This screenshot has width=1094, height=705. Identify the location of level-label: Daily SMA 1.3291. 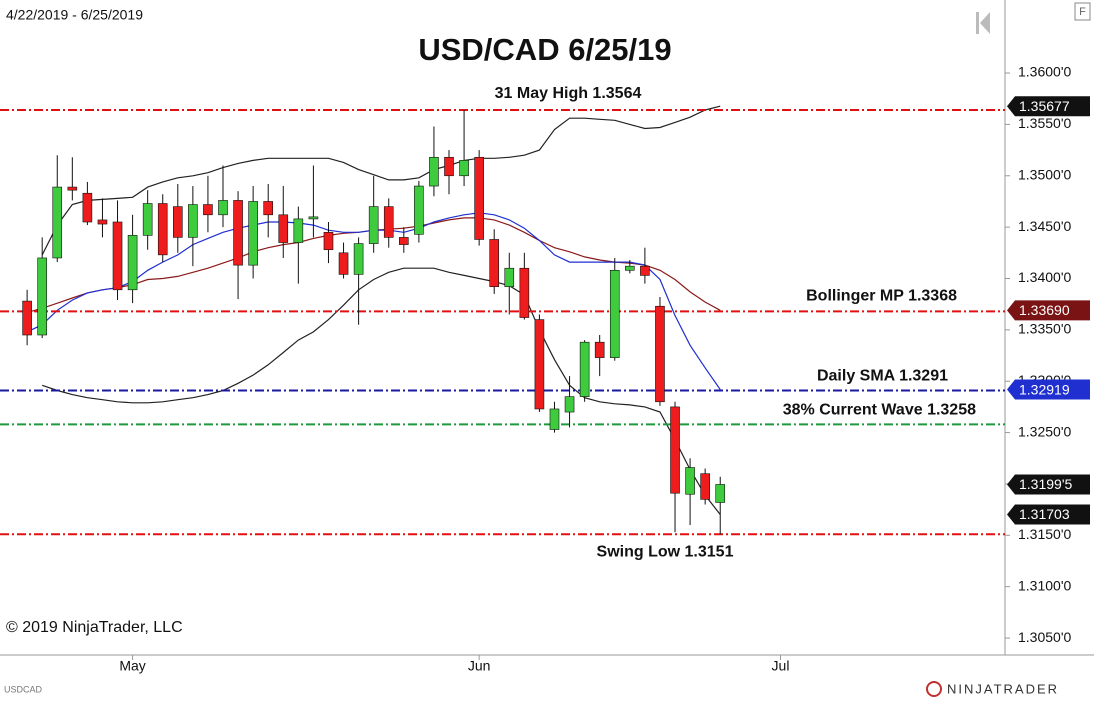
(882, 376).